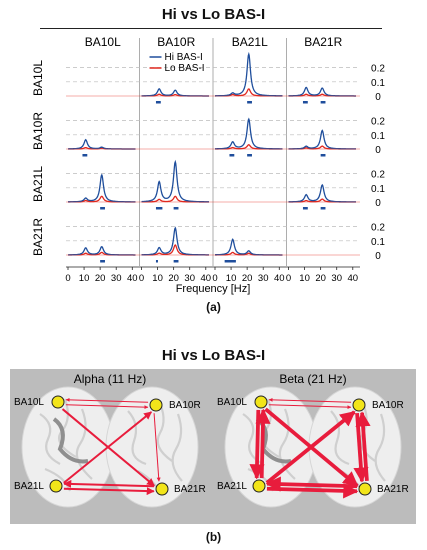 Image resolution: width=427 pixels, height=550 pixels. What do you see at coordinates (323, 42) in the screenshot?
I see `column-label: BA21R` at bounding box center [323, 42].